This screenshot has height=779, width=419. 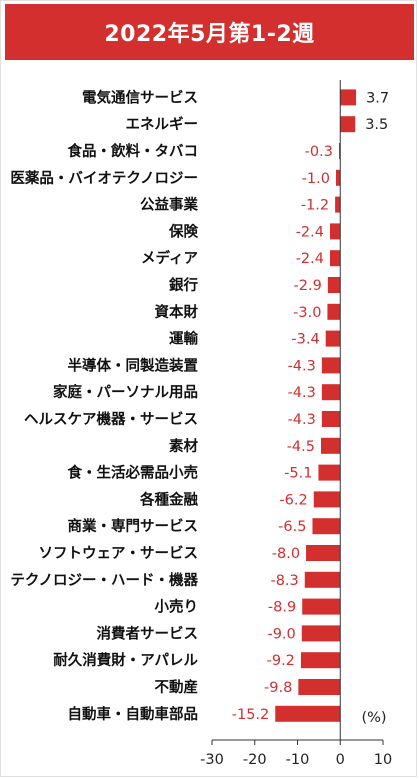 I want to click on x-ticks: -30 -20 -10 0 10, so click(x=296, y=754).